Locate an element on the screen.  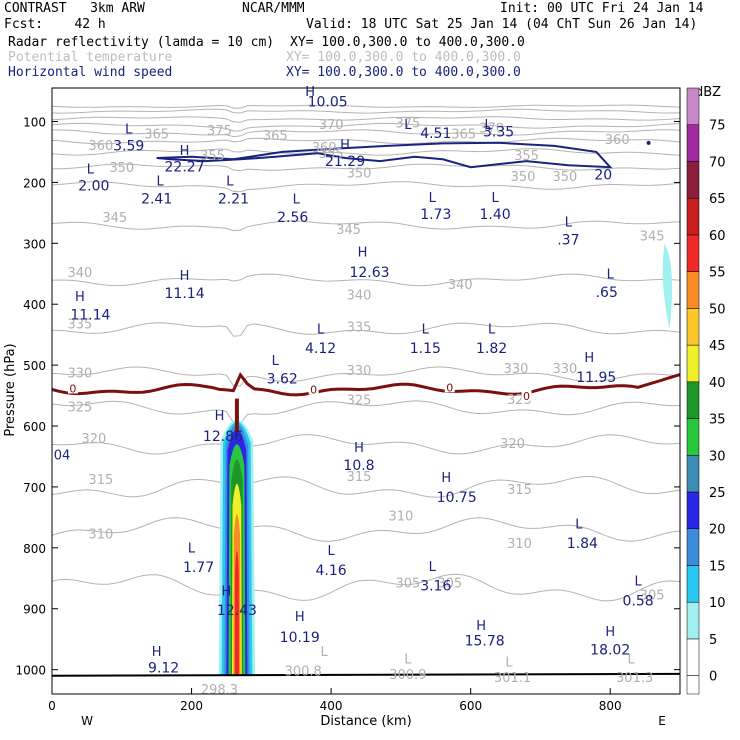
wind-value-label: 12.86 is located at coordinates (223, 437).